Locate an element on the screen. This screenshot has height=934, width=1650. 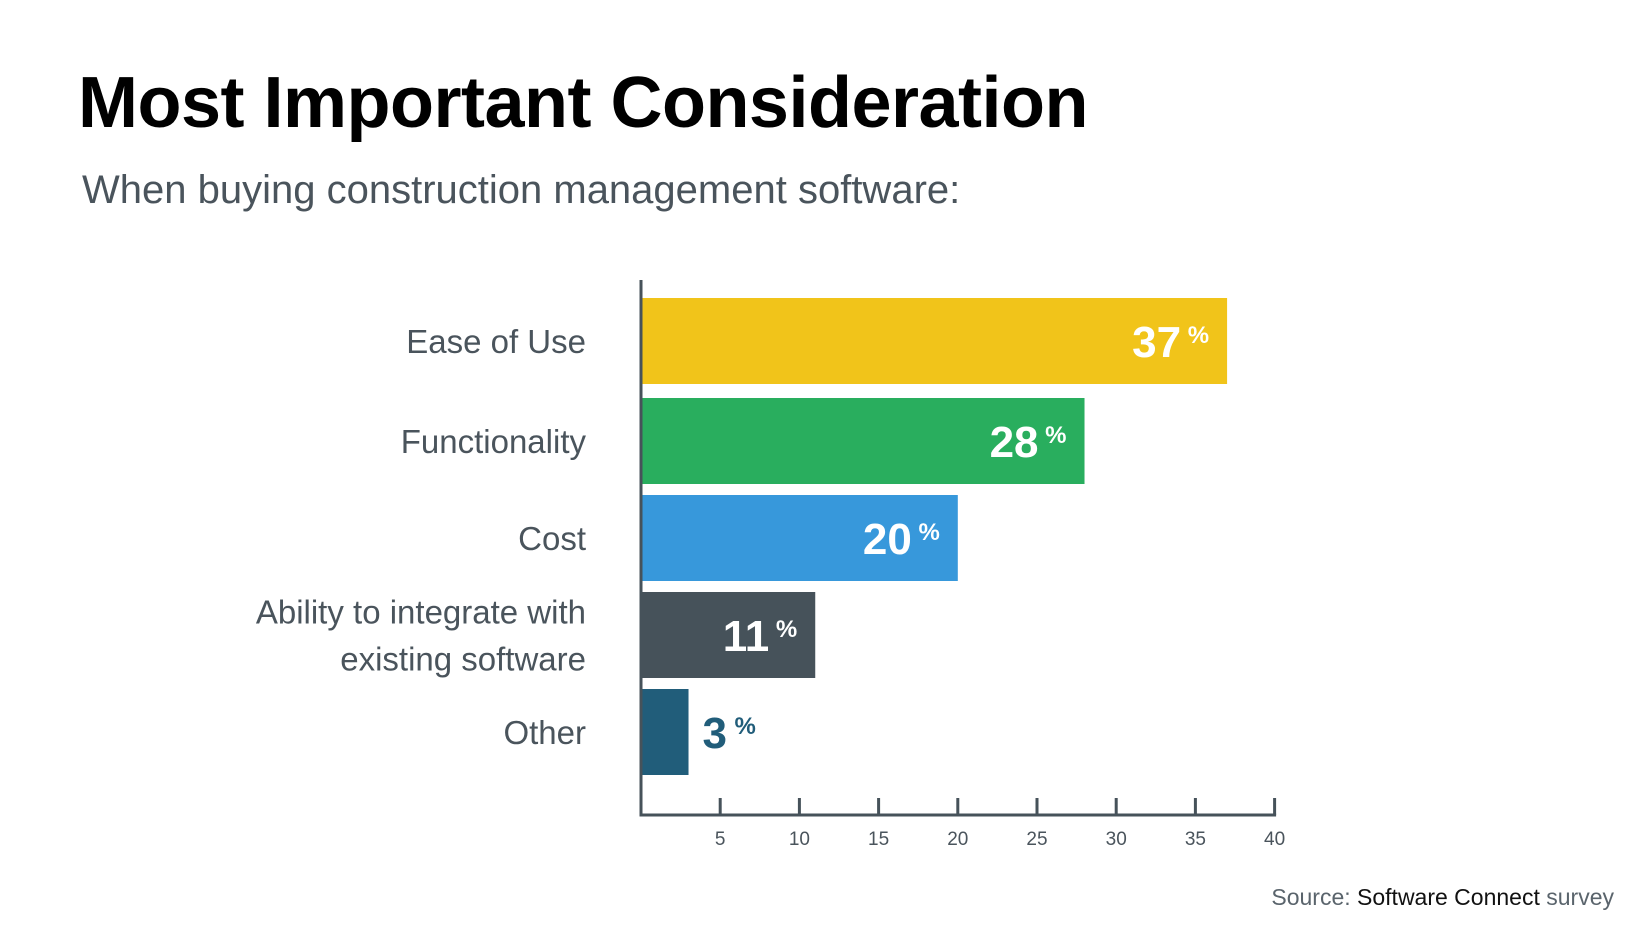
category-label: Functionality is located at coordinates (494, 441).